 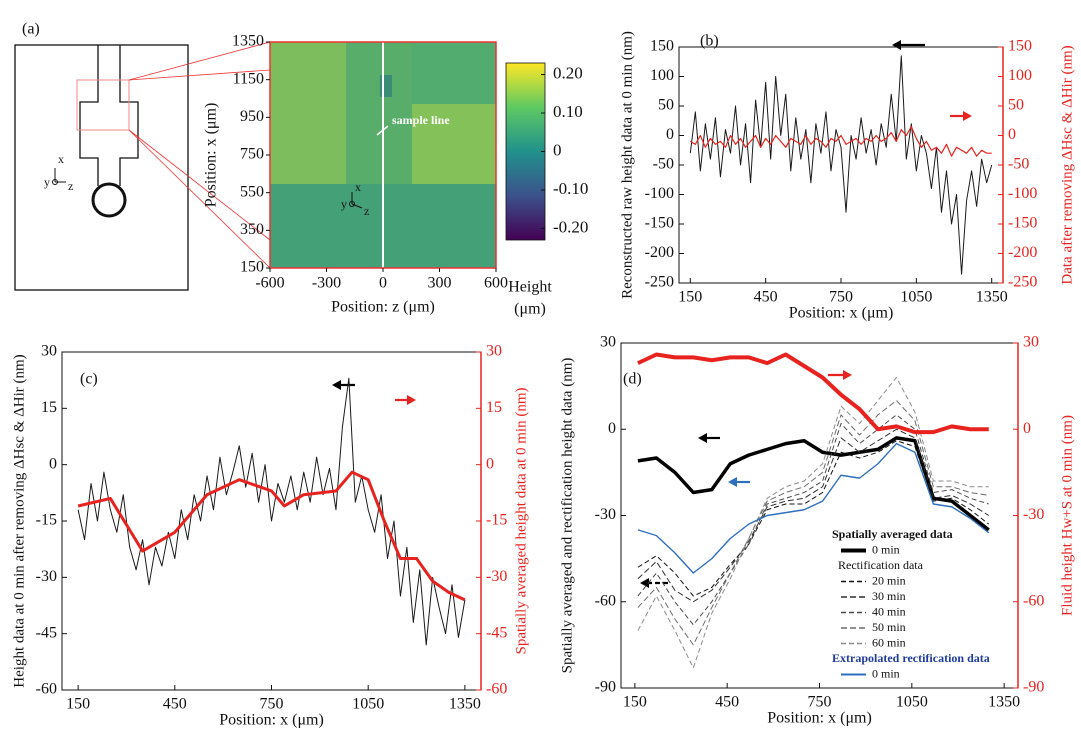 What do you see at coordinates (530, 287) in the screenshot?
I see `colorbar-label: Height` at bounding box center [530, 287].